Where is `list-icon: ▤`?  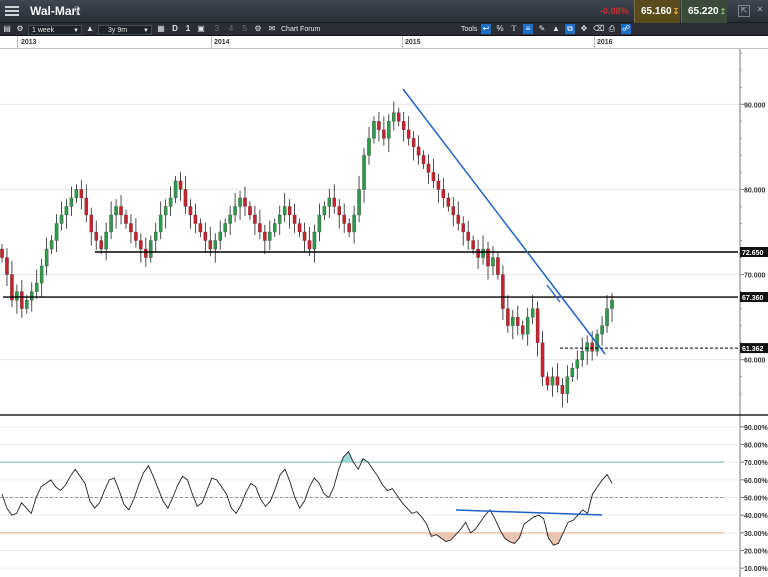
list-icon: ▤ is located at coordinates (7, 28).